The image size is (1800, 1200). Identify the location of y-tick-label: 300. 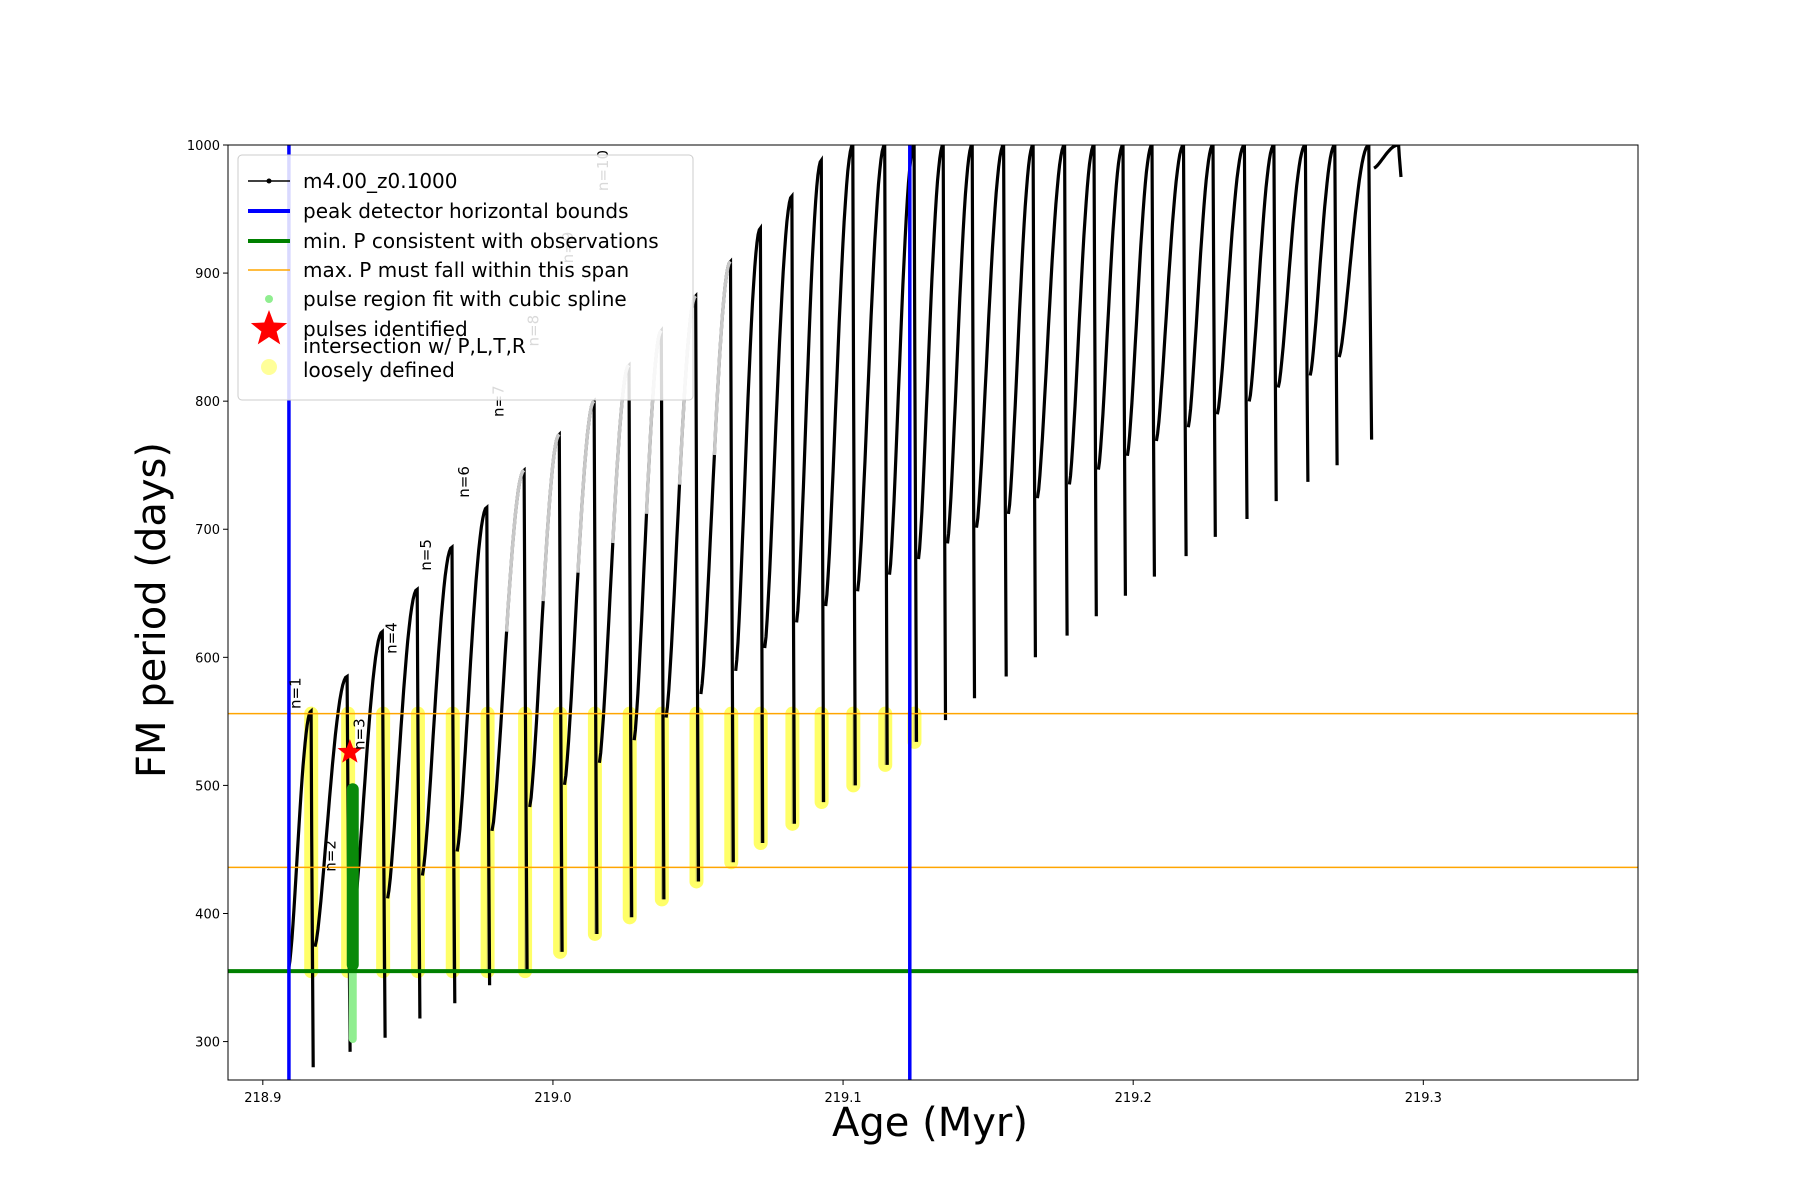
(207, 1043).